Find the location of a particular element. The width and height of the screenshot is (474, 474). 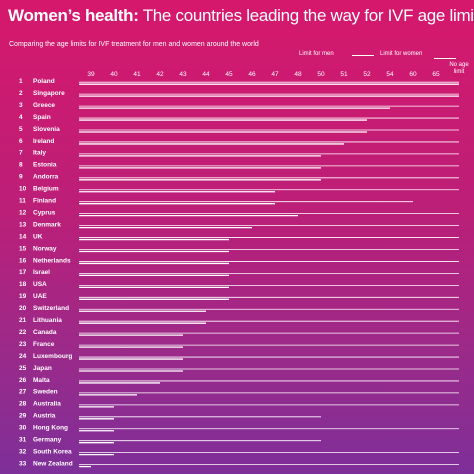

row-rank: 12 is located at coordinates (23, 212).